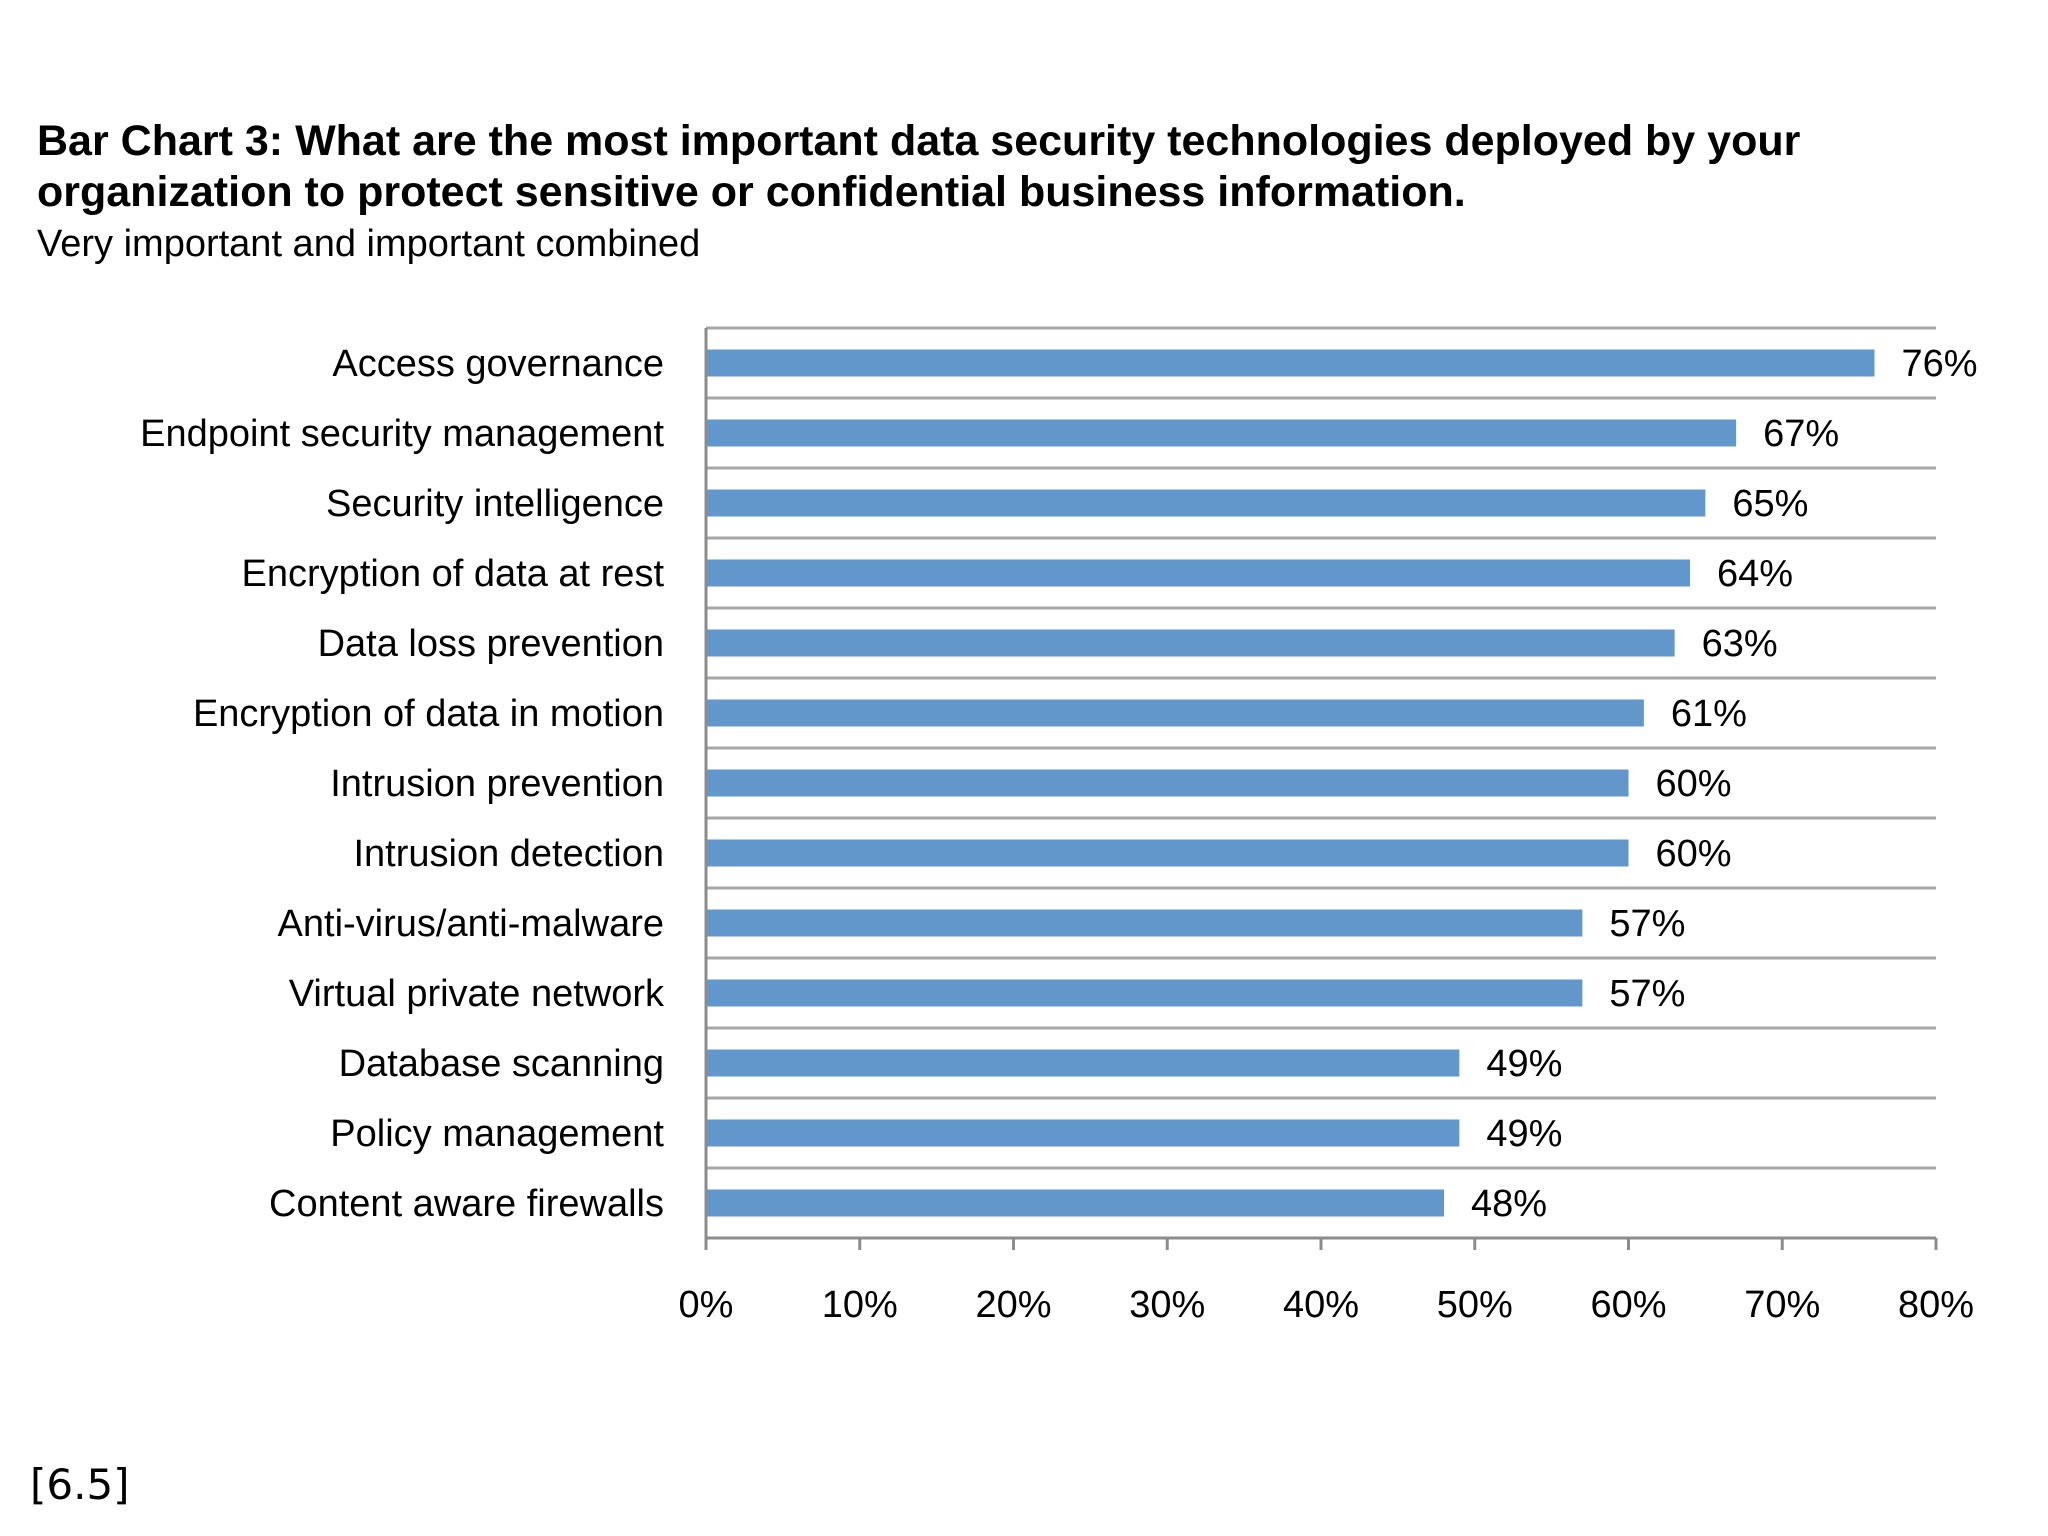 Image resolution: width=2048 pixels, height=1536 pixels. What do you see at coordinates (402, 434) in the screenshot?
I see `category-label: Endpoint security management` at bounding box center [402, 434].